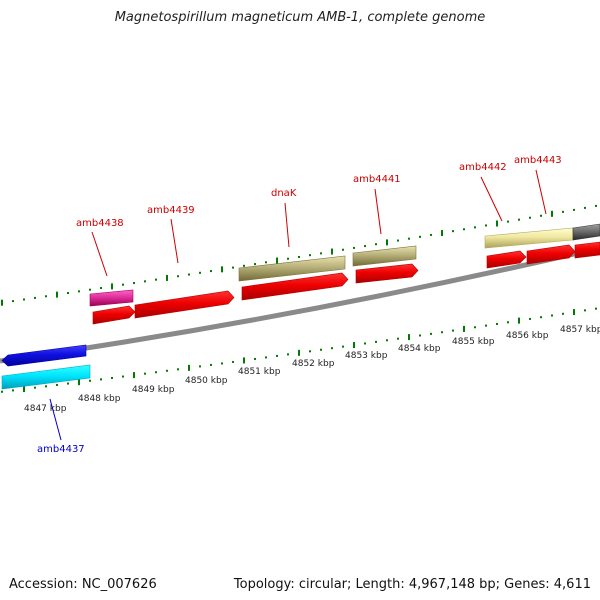 This screenshot has height=600, width=600. Describe the element at coordinates (295, 286) in the screenshot. I see `dnaK-cds-feature` at that location.